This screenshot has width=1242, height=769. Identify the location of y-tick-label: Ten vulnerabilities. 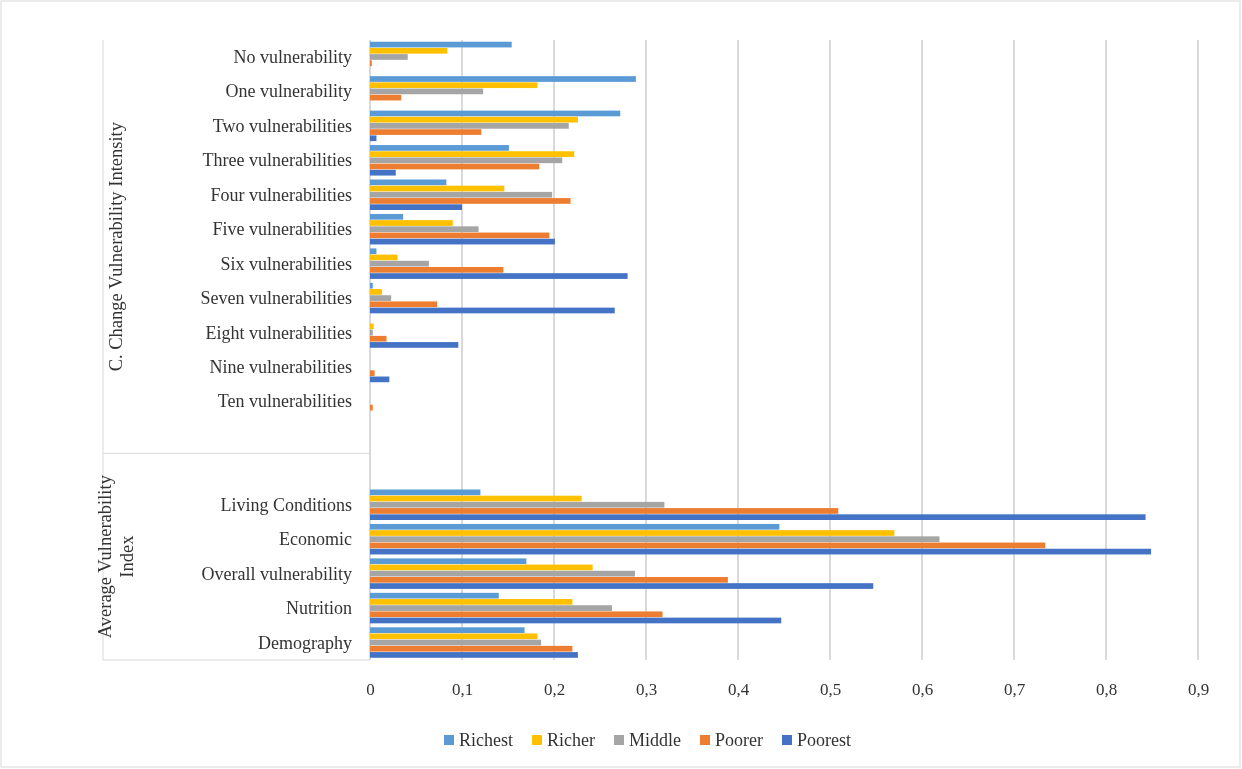
(284, 401).